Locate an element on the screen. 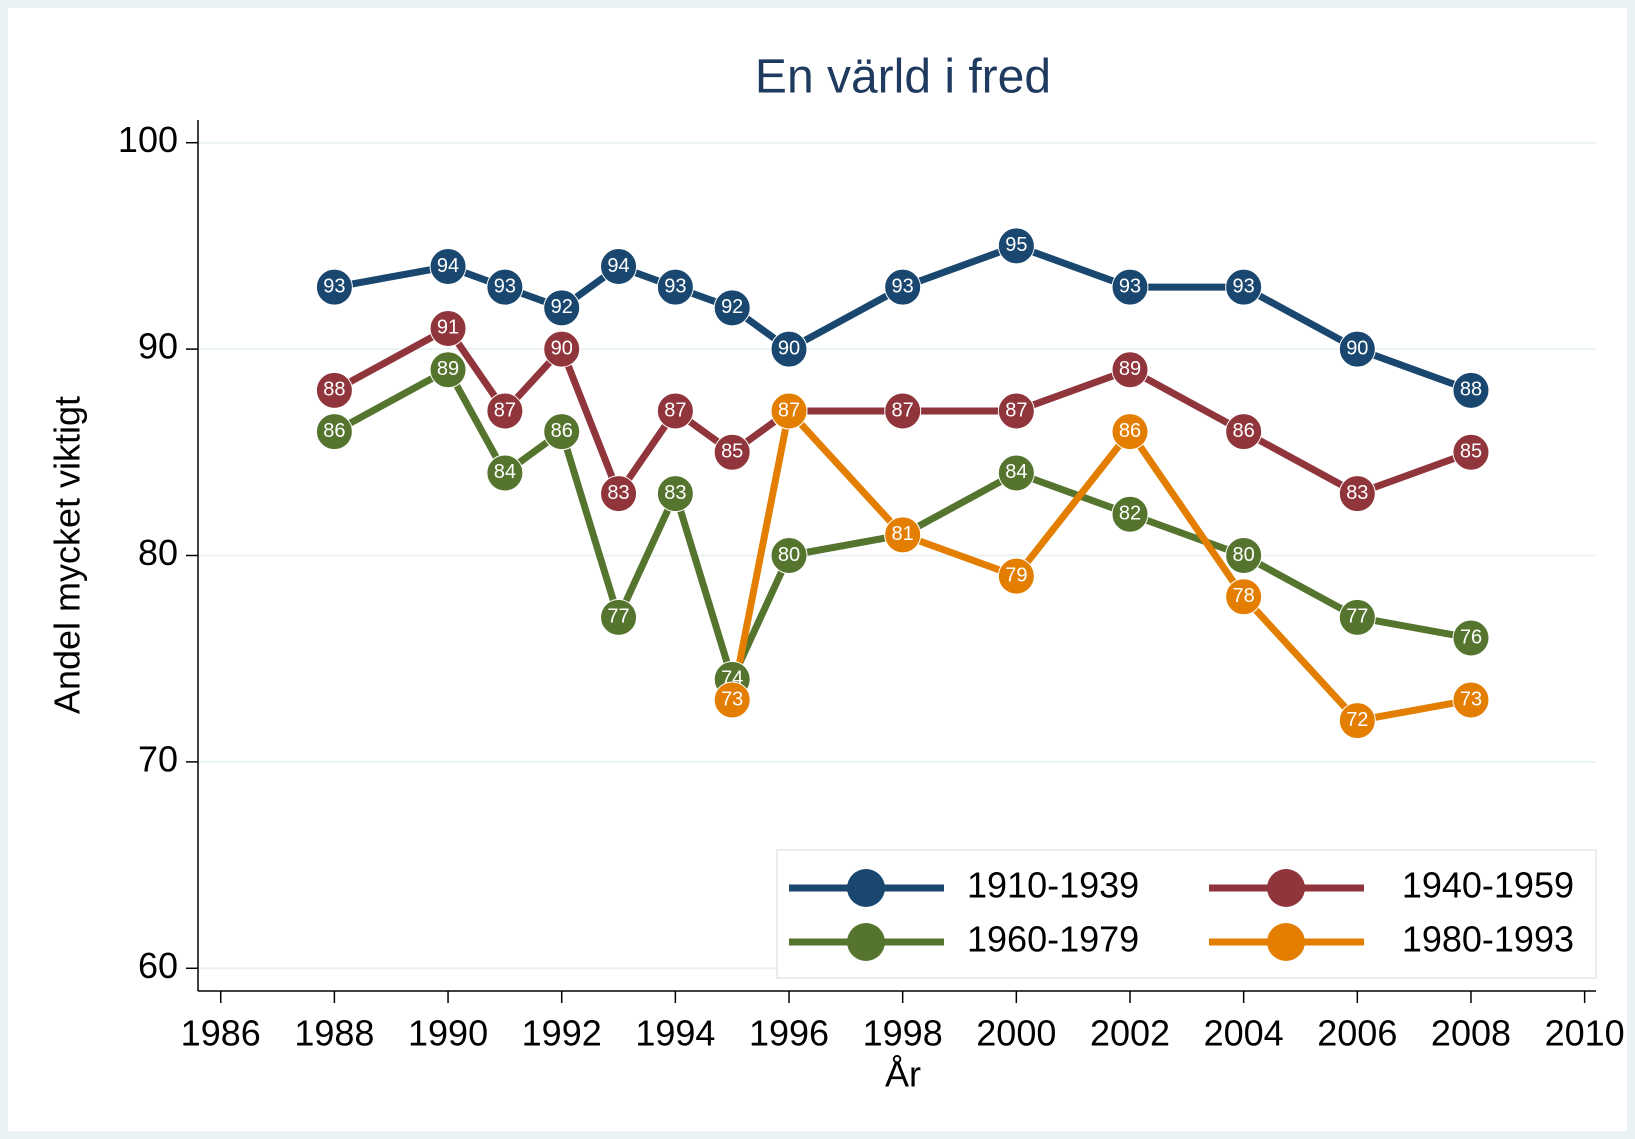 The height and width of the screenshot is (1139, 1635). series-line is located at coordinates (1100, 566).